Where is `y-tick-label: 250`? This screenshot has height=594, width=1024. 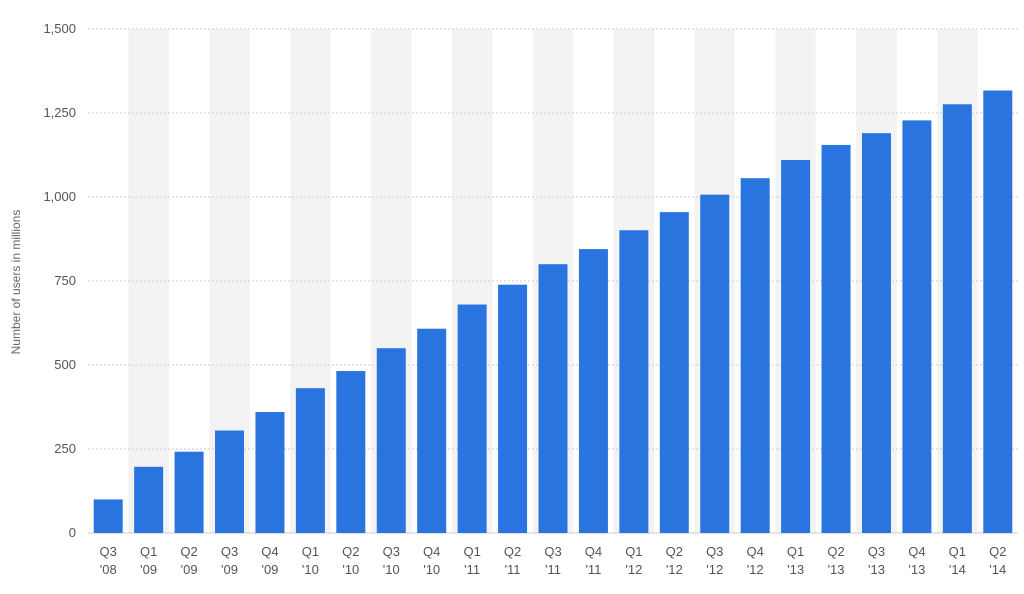
y-tick-label: 250 is located at coordinates (65, 448).